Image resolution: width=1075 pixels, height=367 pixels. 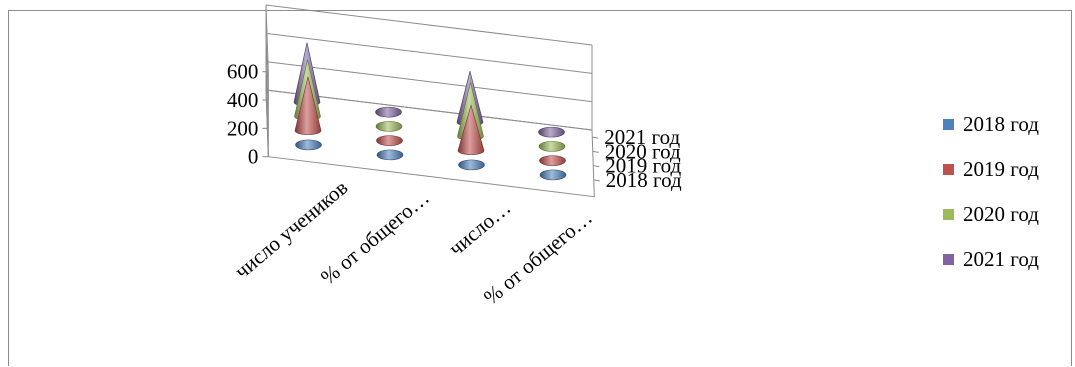 What do you see at coordinates (643, 151) in the screenshot?
I see `depth-tick-label: 2020 год` at bounding box center [643, 151].